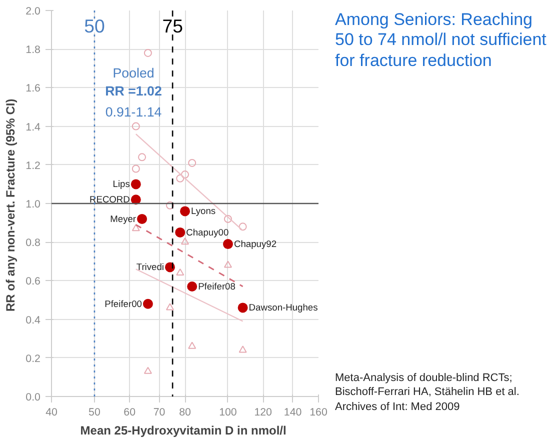 This screenshot has width=555, height=440. What do you see at coordinates (33, 50) in the screenshot?
I see `y-tick-label: 1.8` at bounding box center [33, 50].